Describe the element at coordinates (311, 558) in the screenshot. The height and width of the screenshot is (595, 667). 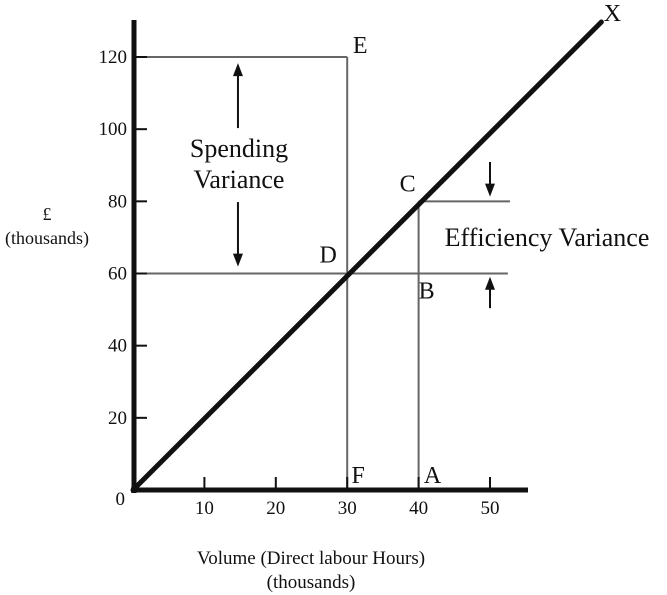
I see `x-axis-label-text: Volume (Direct labour Hours)` at that location.